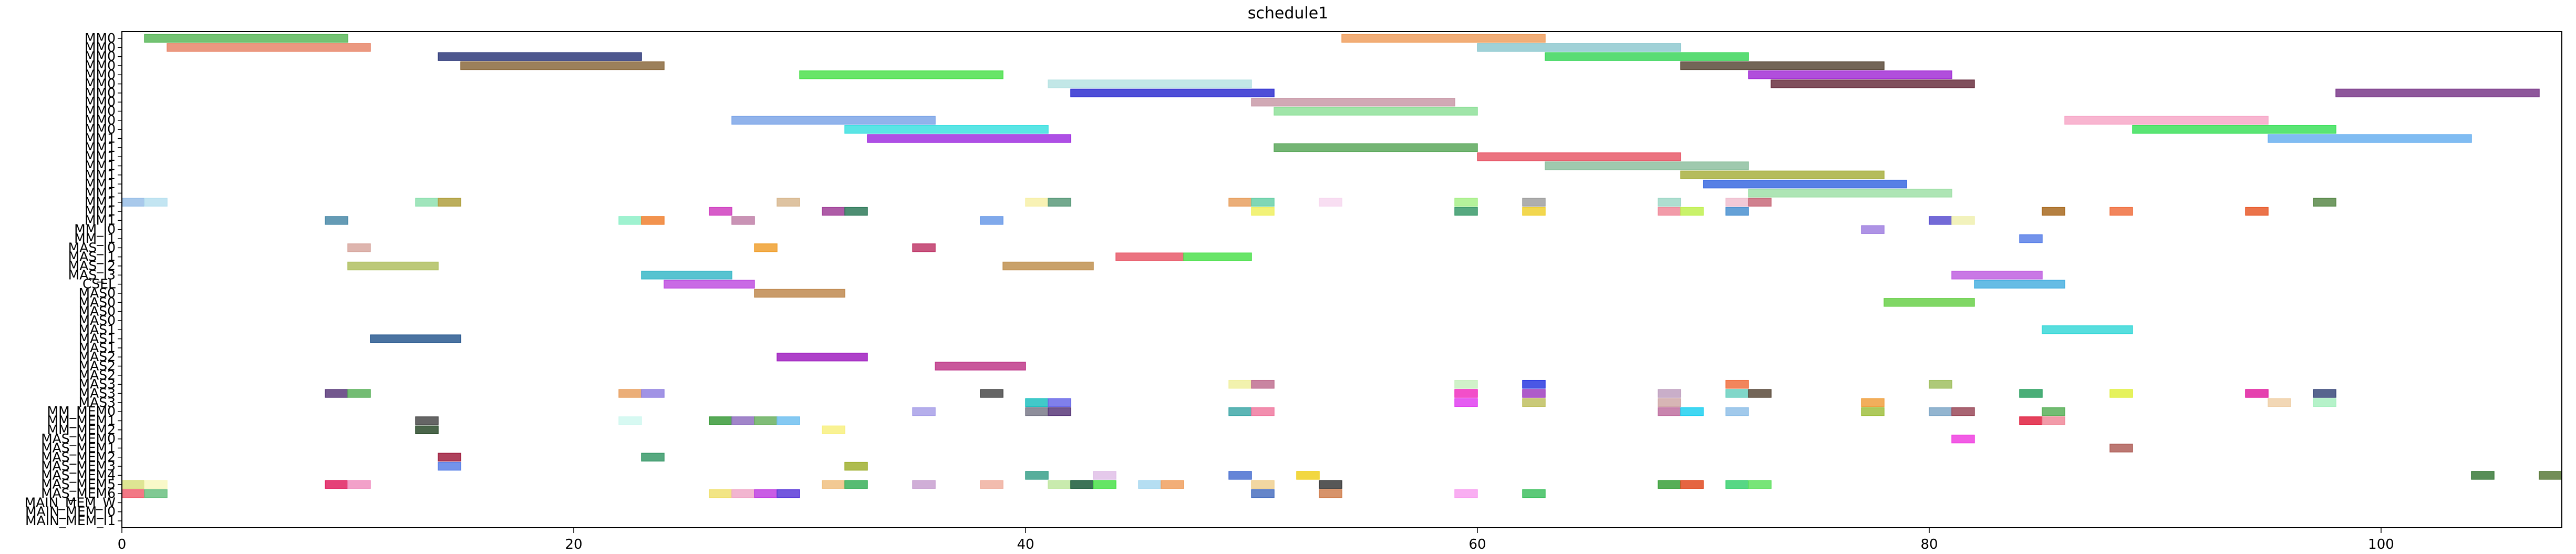  Describe the element at coordinates (78, 447) in the screenshot. I see `y-tick-label: MAS_MEM1` at that location.